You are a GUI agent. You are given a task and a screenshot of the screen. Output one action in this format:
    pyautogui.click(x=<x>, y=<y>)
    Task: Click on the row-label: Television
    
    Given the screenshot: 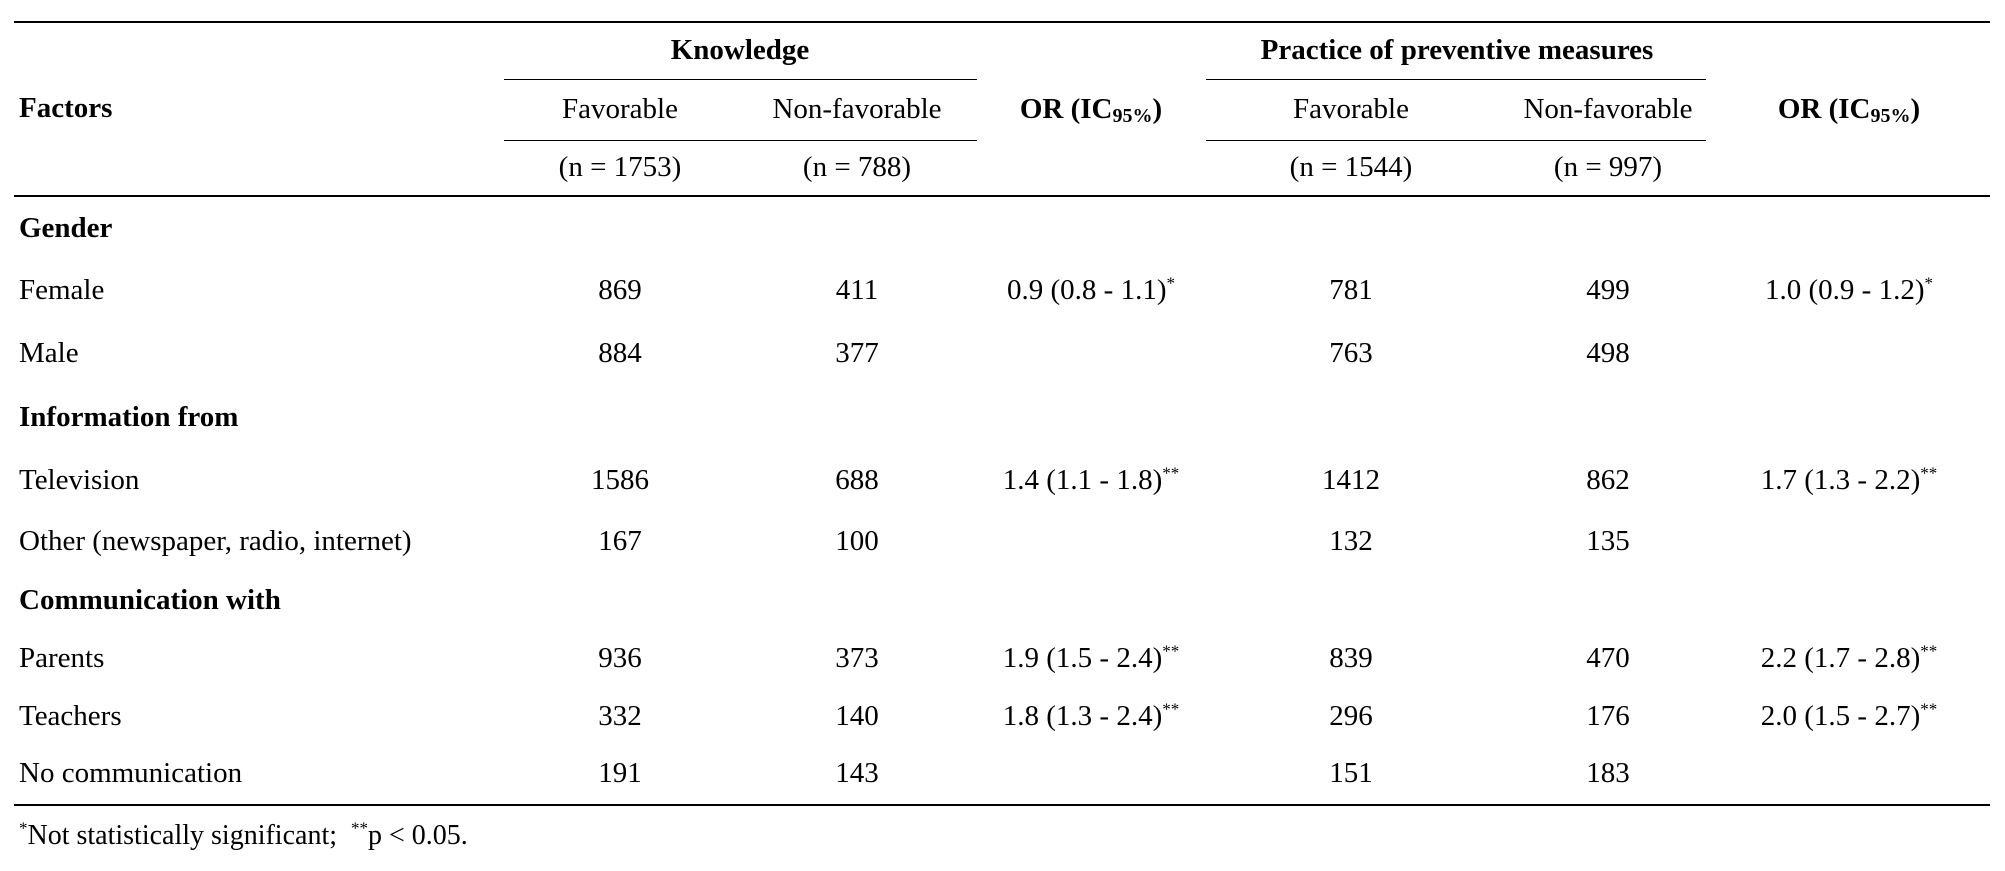 What is the action you would take?
    pyautogui.click(x=79, y=480)
    